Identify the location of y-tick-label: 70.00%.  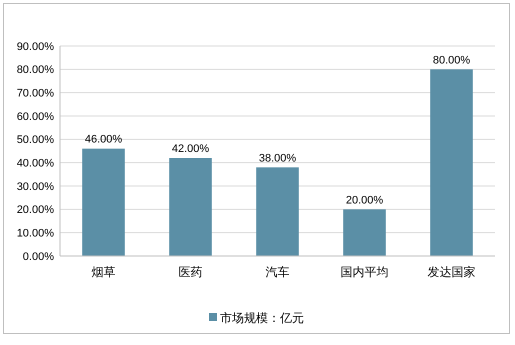
(35, 94).